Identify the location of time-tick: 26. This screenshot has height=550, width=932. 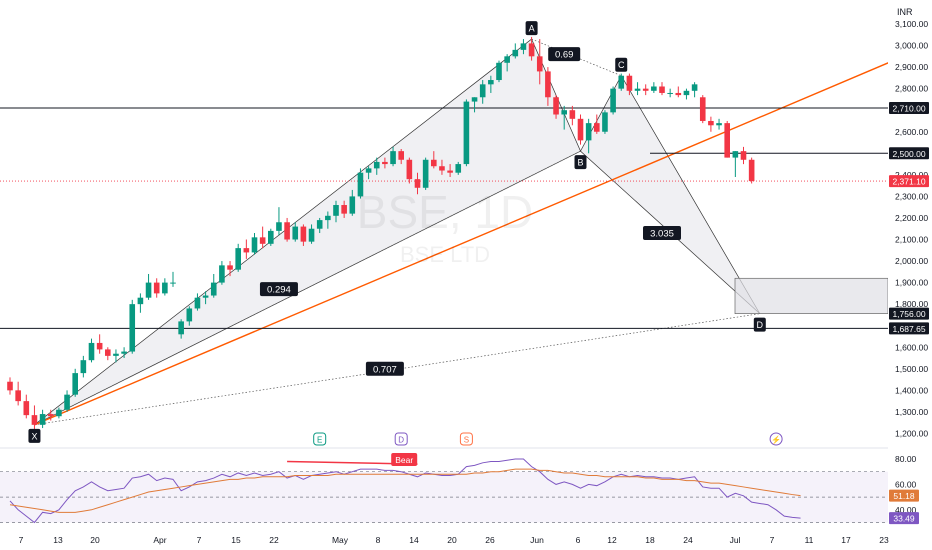
(490, 540).